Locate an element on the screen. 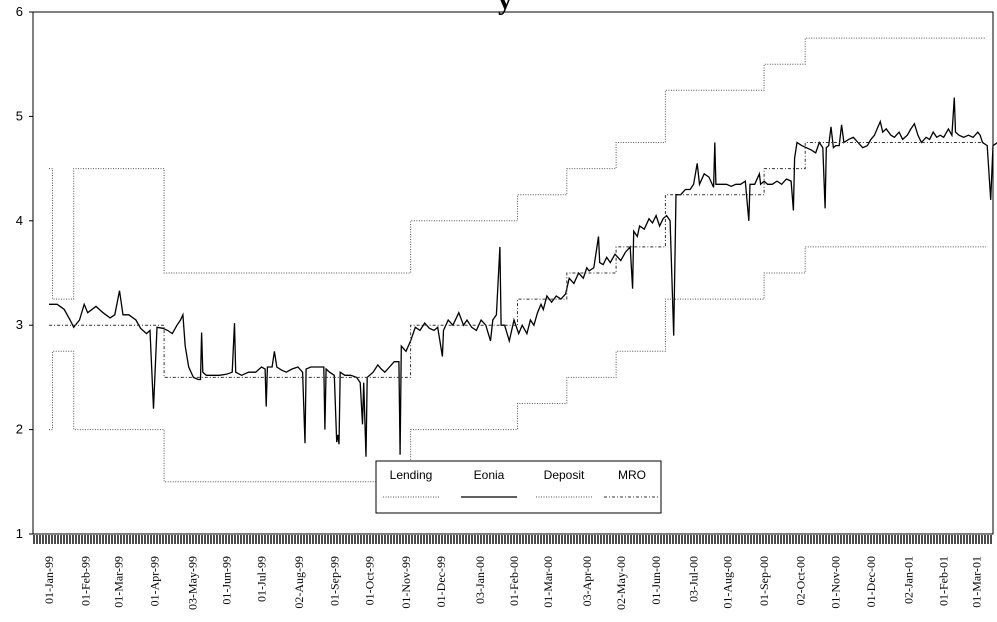 The width and height of the screenshot is (997, 622). x-tick-label: 03-Jul-00 is located at coordinates (694, 579).